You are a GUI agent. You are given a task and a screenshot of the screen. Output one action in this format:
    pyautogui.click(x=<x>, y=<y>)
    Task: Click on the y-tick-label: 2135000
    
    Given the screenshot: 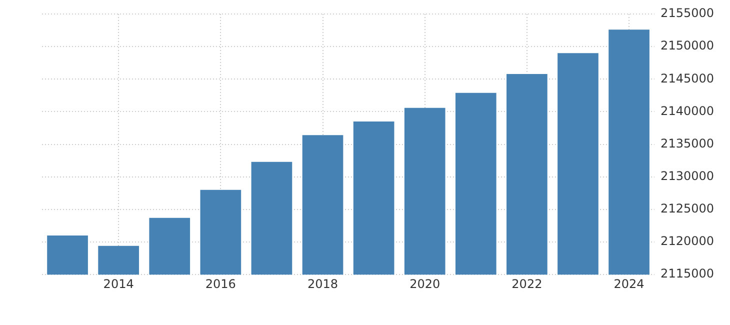 What is the action you would take?
    pyautogui.click(x=687, y=143)
    